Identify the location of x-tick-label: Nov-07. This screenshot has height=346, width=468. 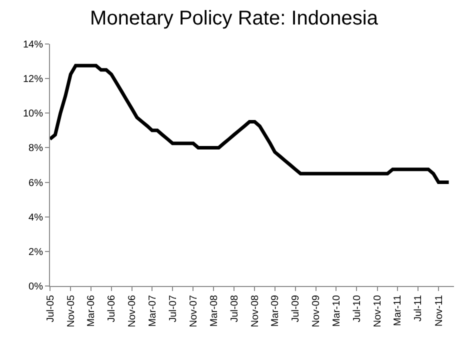
(194, 311).